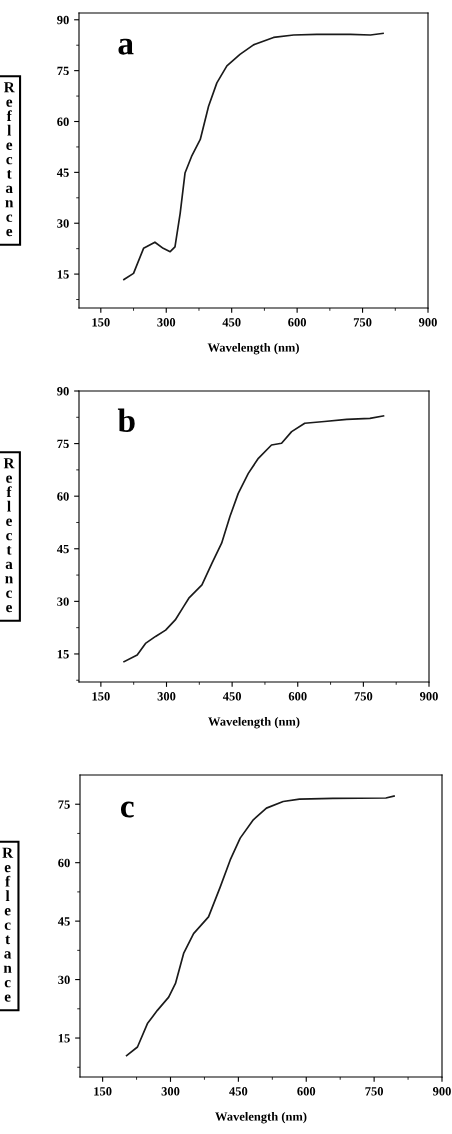  I want to click on annotation: b, so click(126, 420).